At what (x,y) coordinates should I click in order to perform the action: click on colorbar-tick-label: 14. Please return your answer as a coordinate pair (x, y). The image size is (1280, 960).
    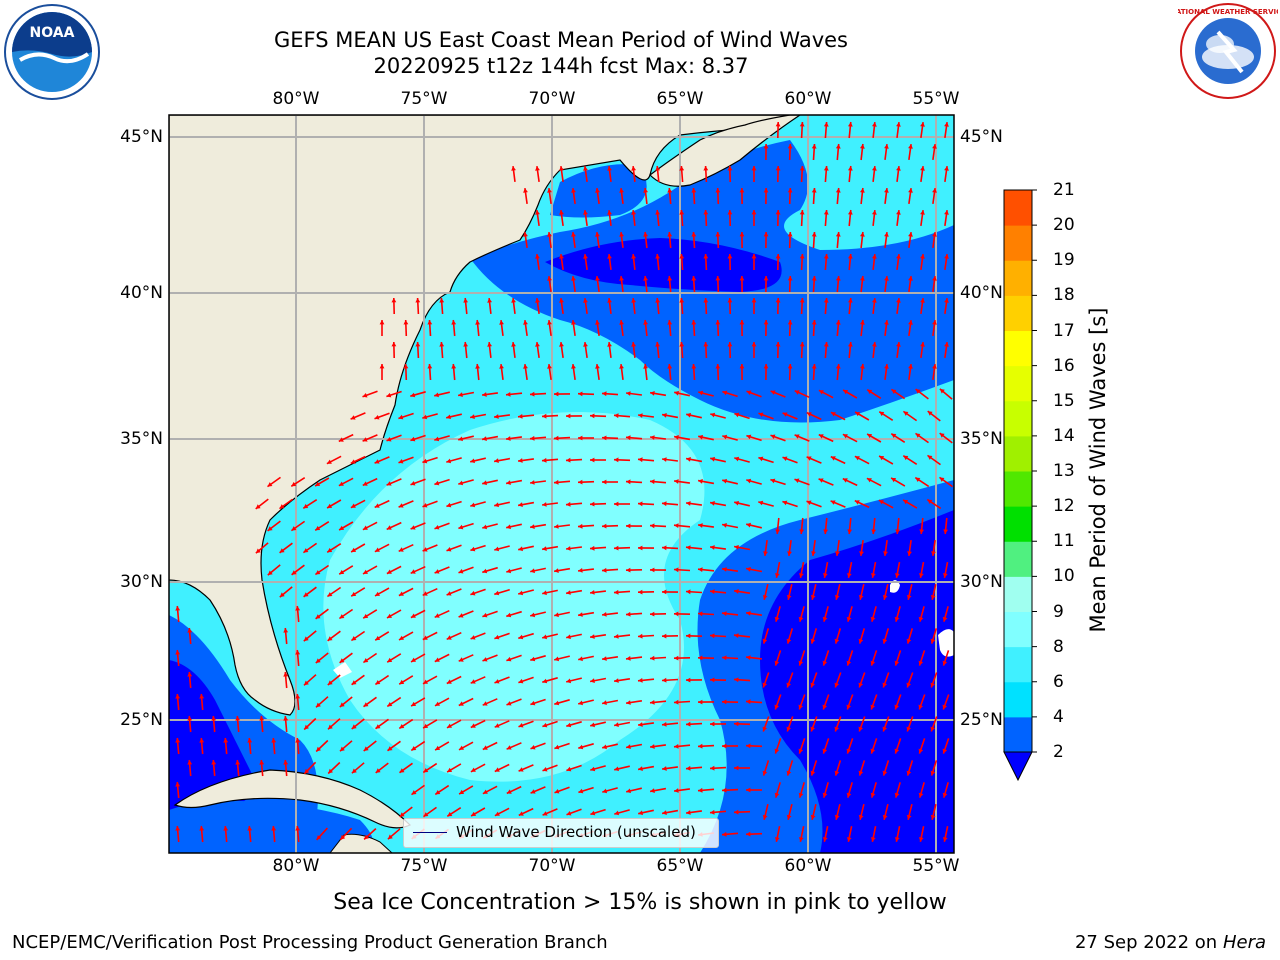
    Looking at the image, I should click on (1064, 435).